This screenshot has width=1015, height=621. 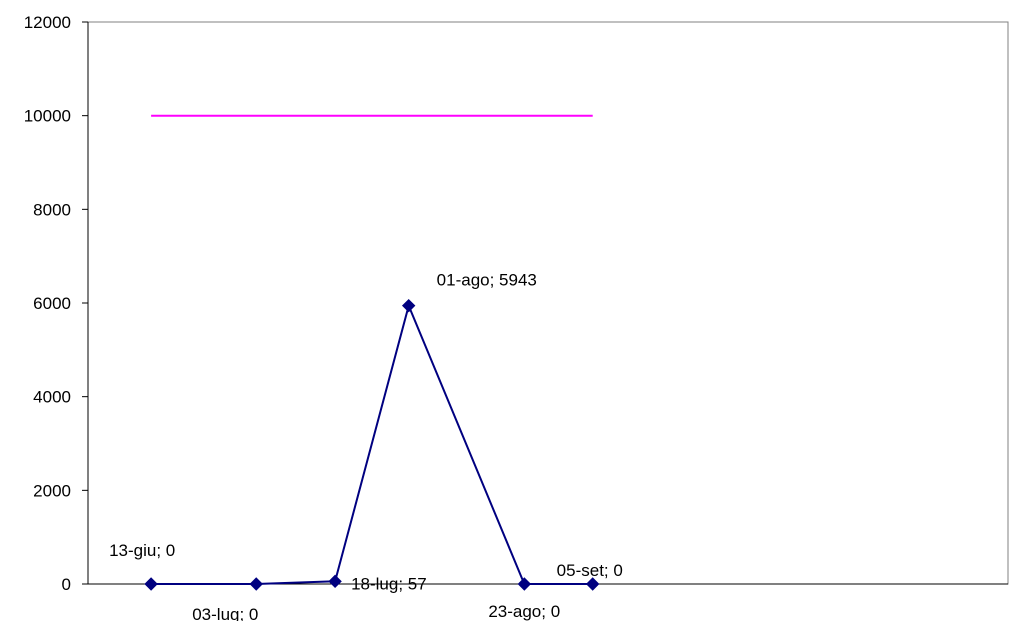 I want to click on data-label: 18-lug; 57, so click(x=389, y=583).